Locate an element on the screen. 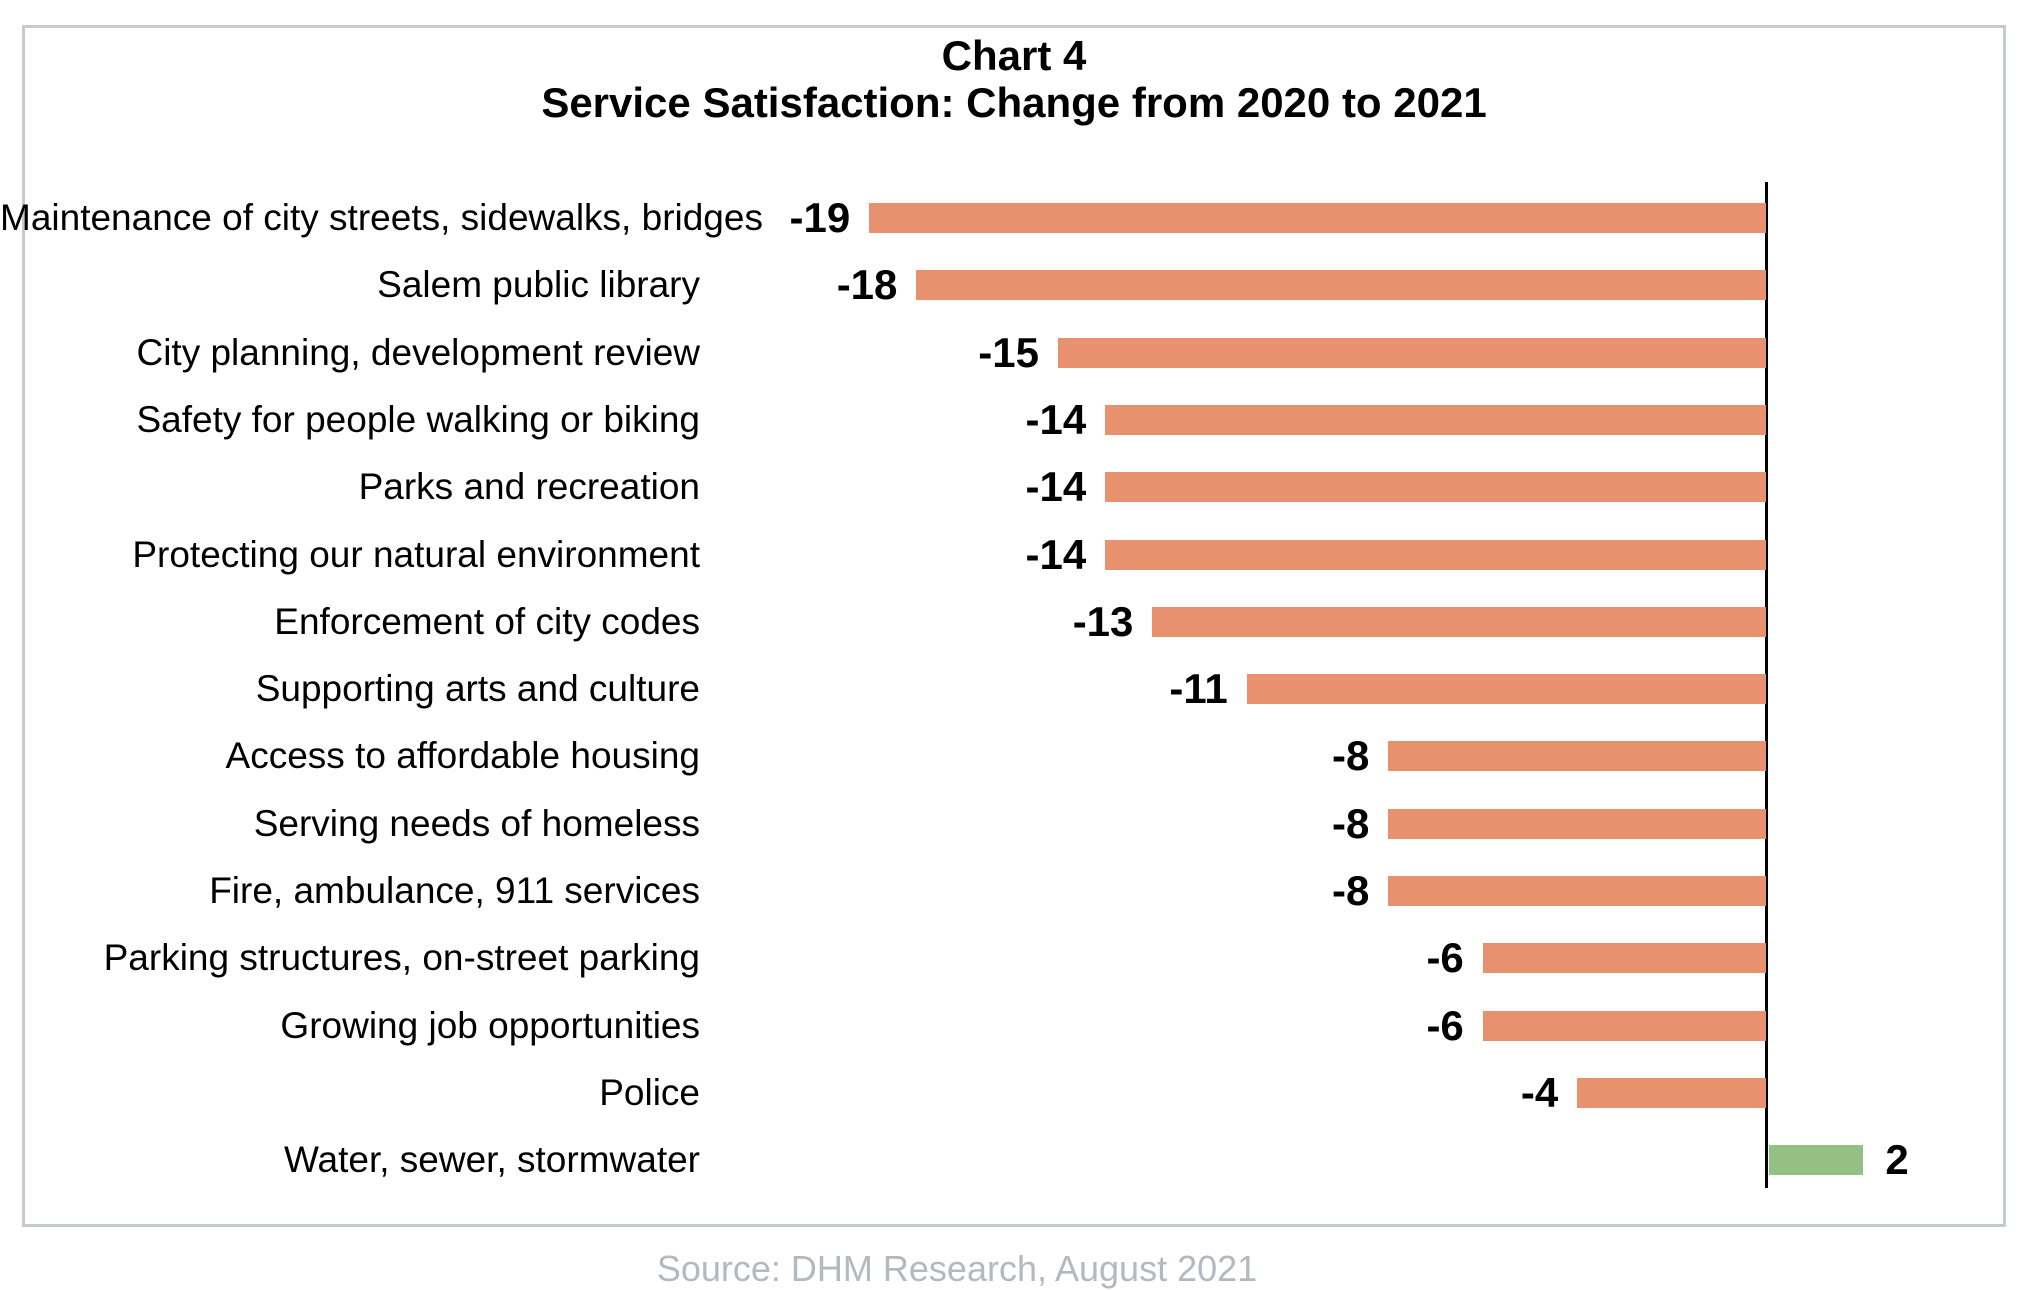 Image resolution: width=2032 pixels, height=1290 pixels. chart-title-line1: Chart 4 is located at coordinates (1014, 55).